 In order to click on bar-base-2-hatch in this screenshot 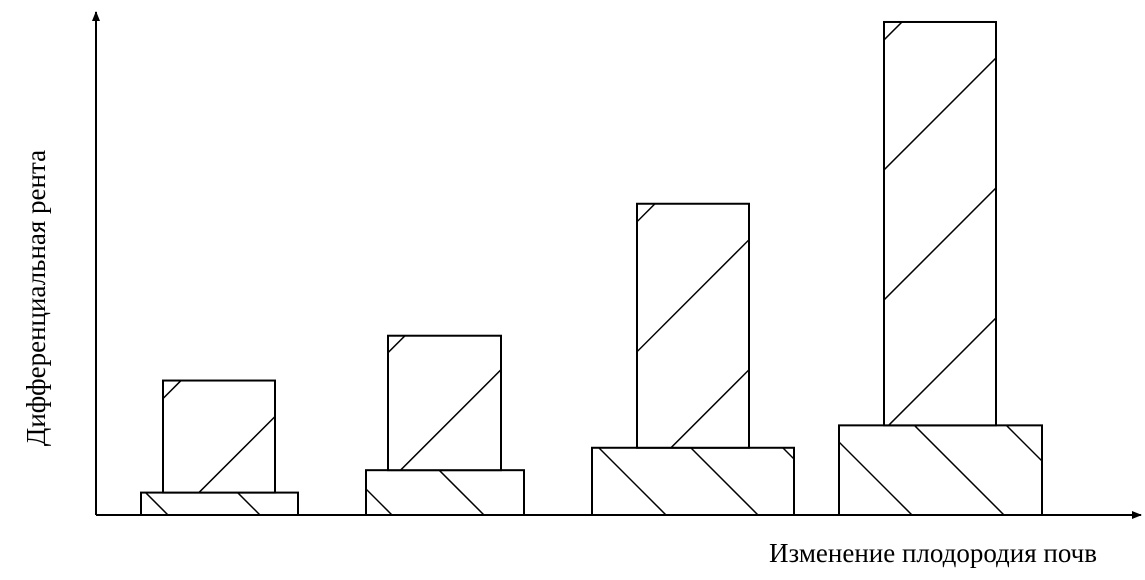, I will do `click(425, 492)`.